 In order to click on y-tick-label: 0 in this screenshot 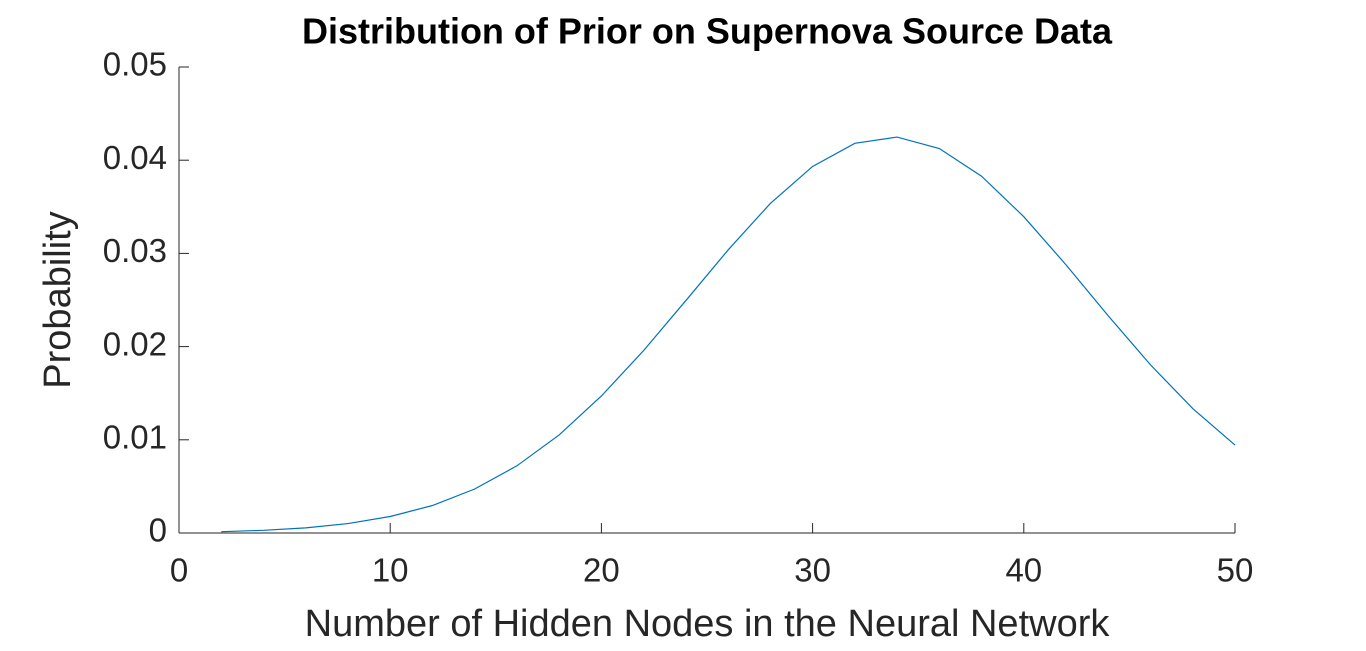, I will do `click(158, 530)`.